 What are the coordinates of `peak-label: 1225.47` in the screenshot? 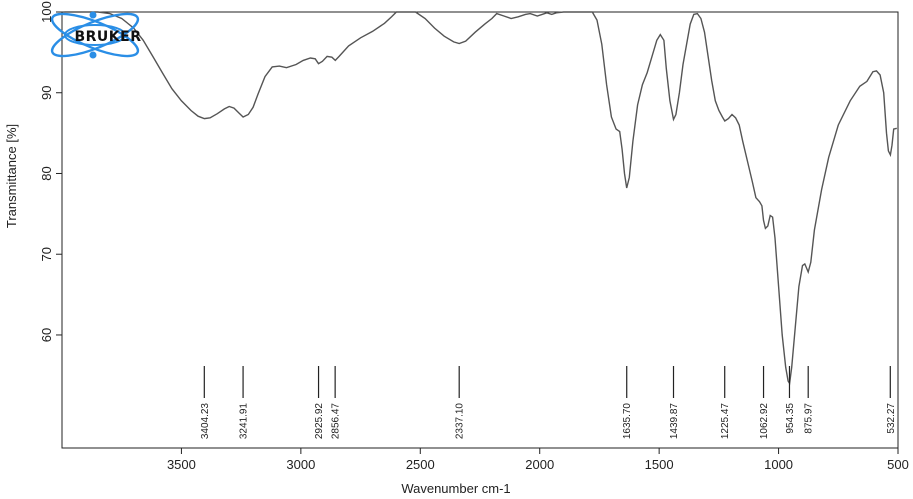 It's located at (725, 421).